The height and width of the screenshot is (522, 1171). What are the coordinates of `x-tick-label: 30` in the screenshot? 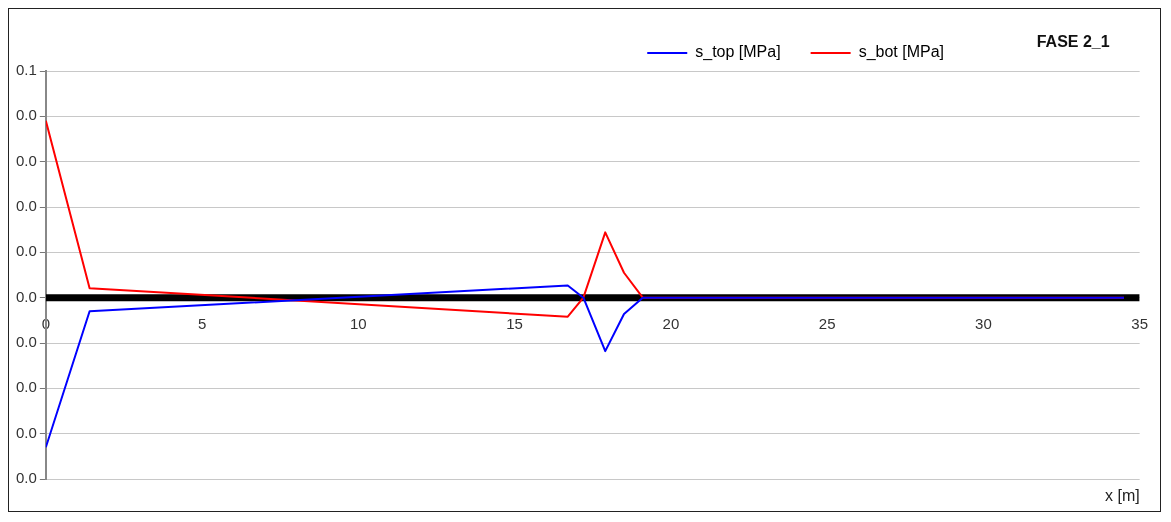 It's located at (983, 323).